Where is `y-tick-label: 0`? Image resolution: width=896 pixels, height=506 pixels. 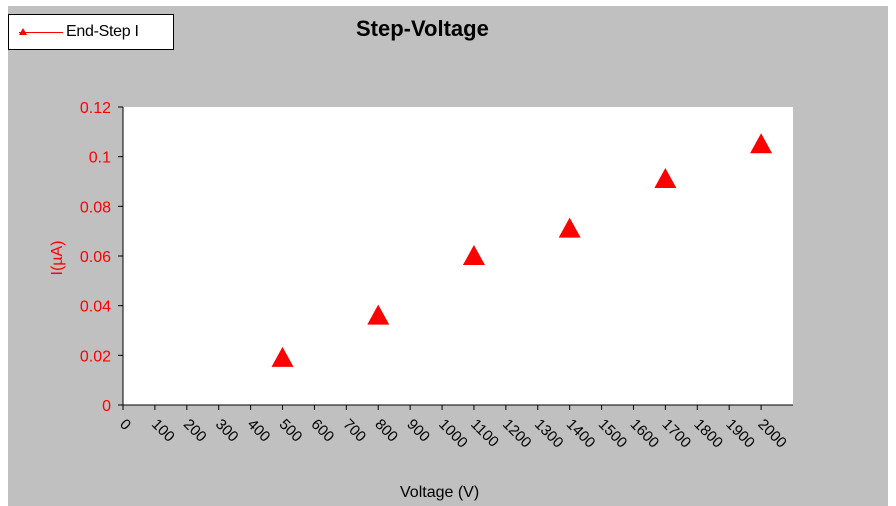 y-tick-label: 0 is located at coordinates (106, 406).